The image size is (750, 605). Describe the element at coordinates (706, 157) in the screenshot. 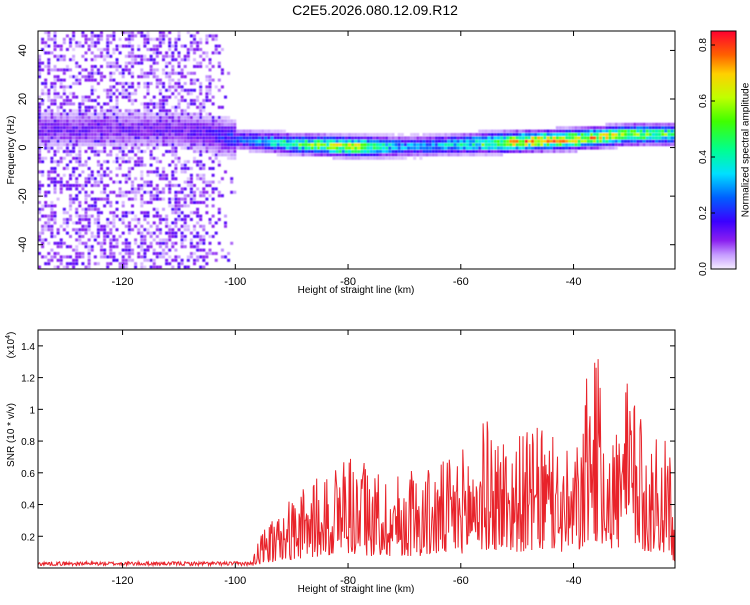

I see `colorbar-ticks: 0.00.20.40.60.8` at that location.